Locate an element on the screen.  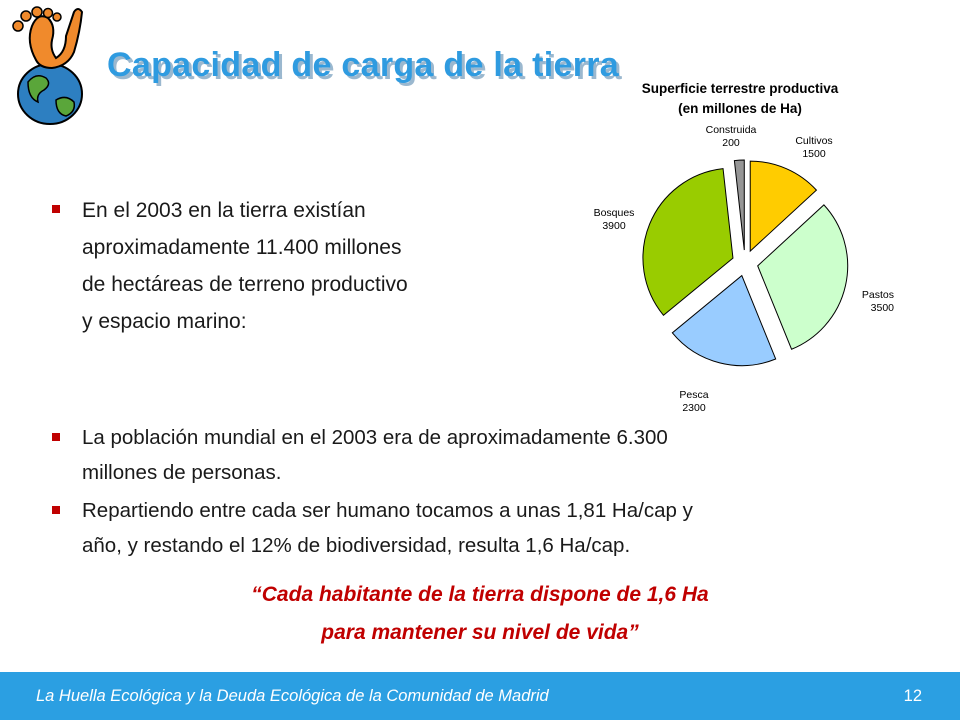
pie-value-construida: 200 is located at coordinates (731, 143).